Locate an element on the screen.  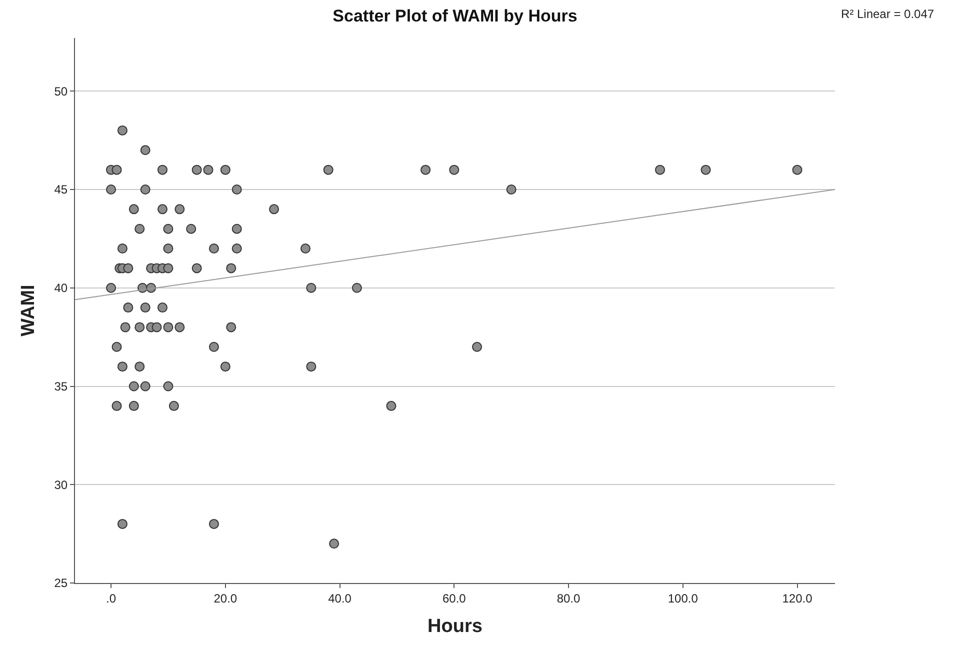
x-axis-title: Hours is located at coordinates (455, 627).